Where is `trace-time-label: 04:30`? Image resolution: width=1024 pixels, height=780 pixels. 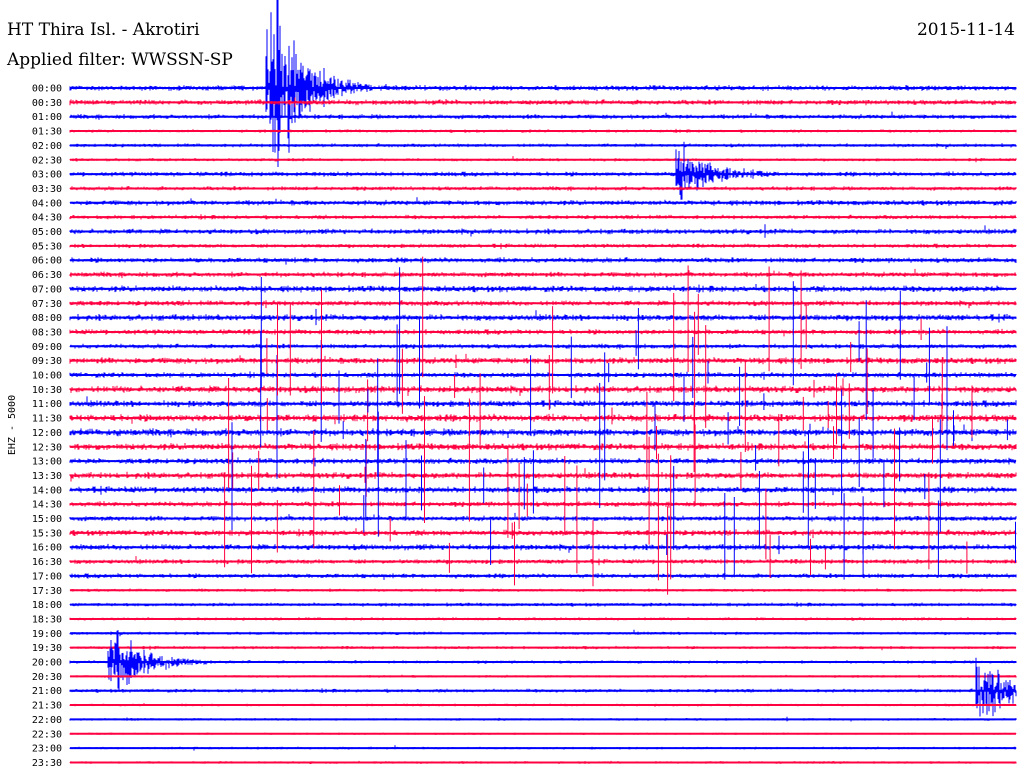
trace-time-label: 04:30 is located at coordinates (47, 218).